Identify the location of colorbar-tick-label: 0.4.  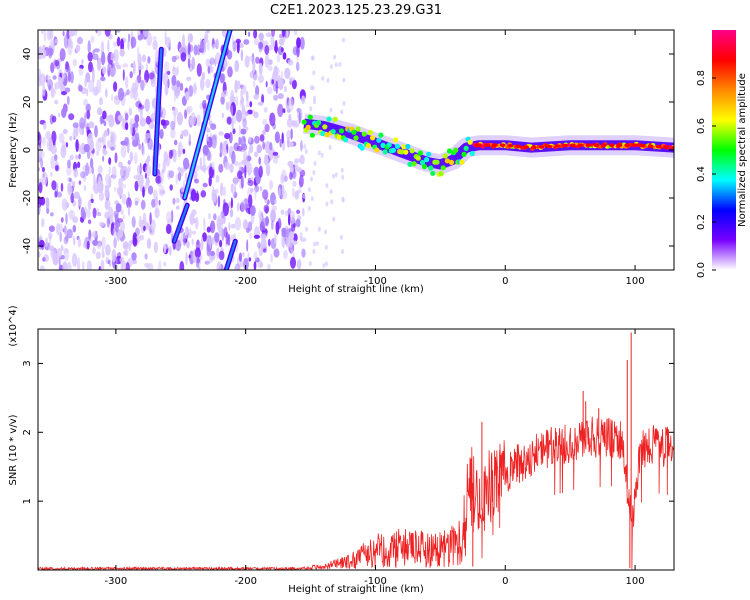
(701, 174).